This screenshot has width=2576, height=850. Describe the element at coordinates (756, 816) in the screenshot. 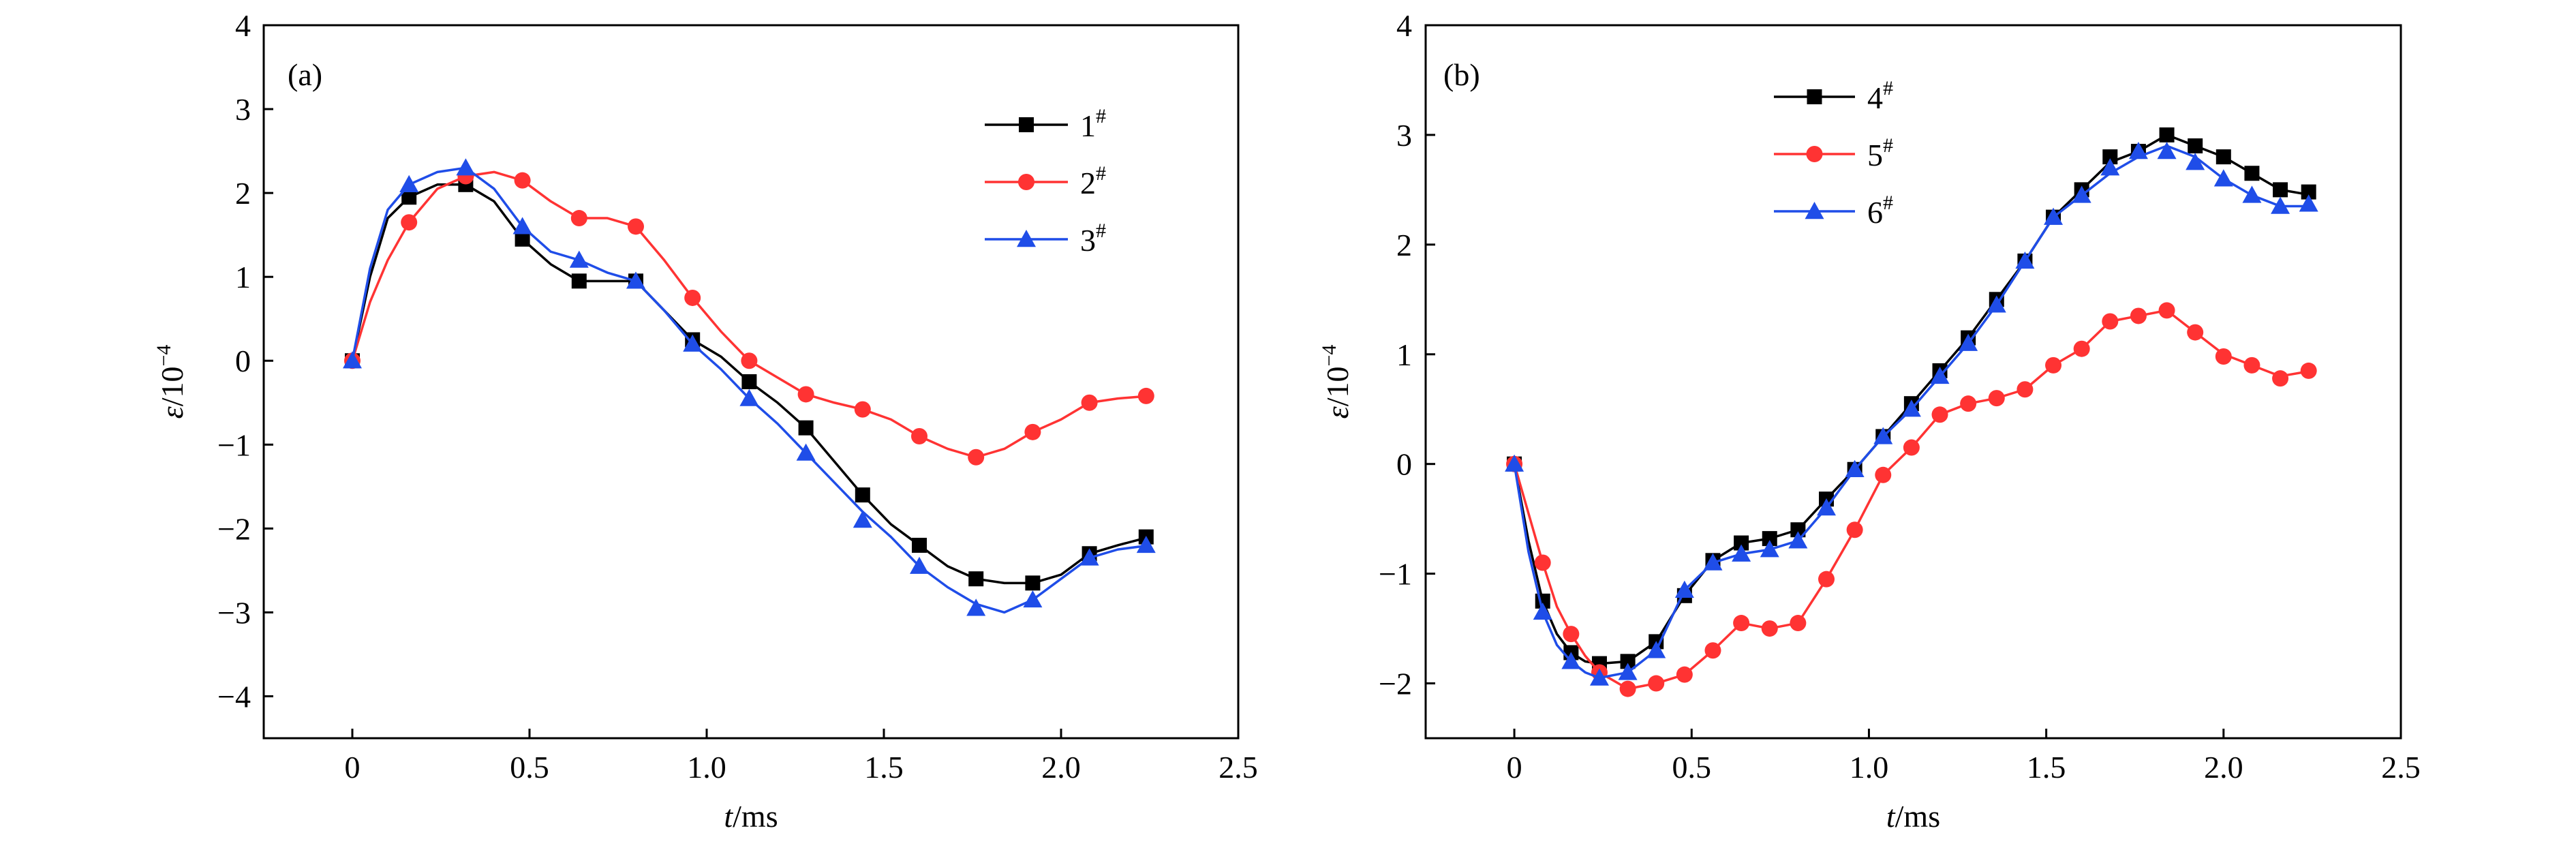

I see `x-axis-label-unit: /ms` at that location.